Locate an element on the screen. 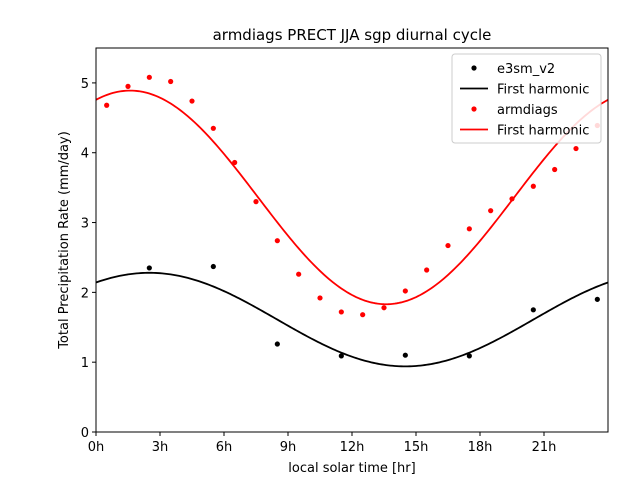 This screenshot has height=480, width=640. y-tick-label: 2 is located at coordinates (85, 293).